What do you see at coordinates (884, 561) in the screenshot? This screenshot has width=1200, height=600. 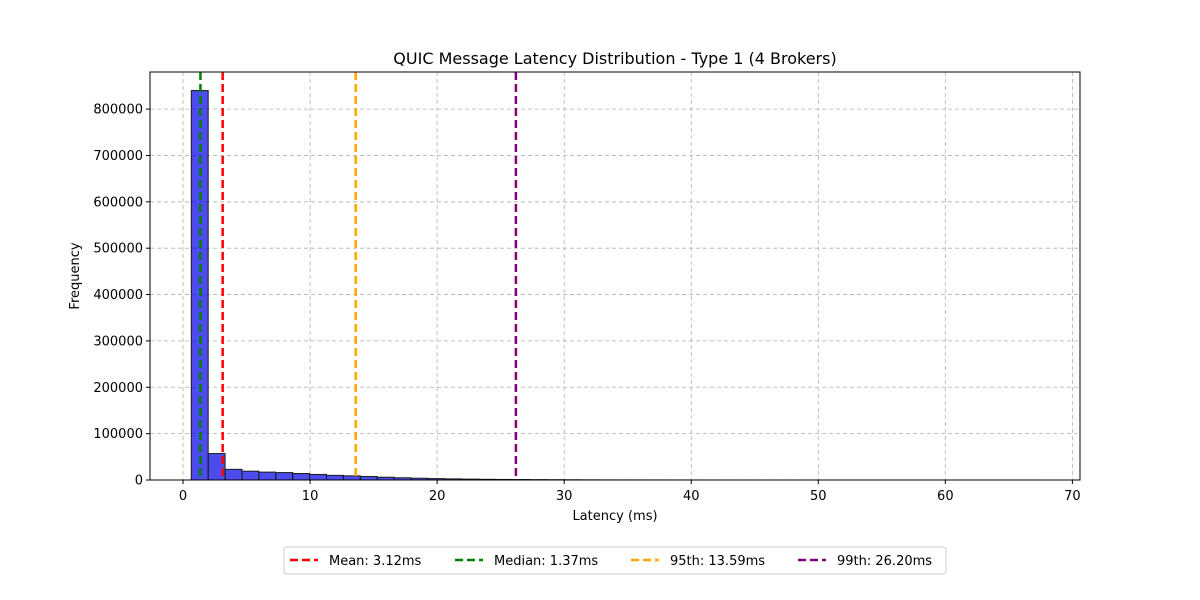 I see `legend-label: 99th: 26.20ms` at bounding box center [884, 561].